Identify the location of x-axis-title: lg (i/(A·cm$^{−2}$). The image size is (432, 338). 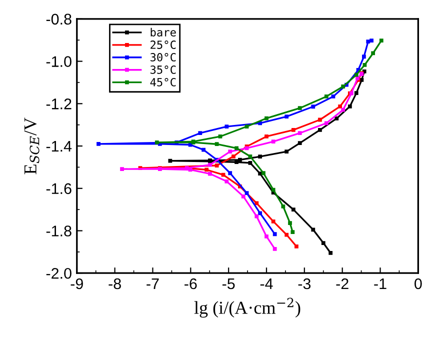
(247, 308).